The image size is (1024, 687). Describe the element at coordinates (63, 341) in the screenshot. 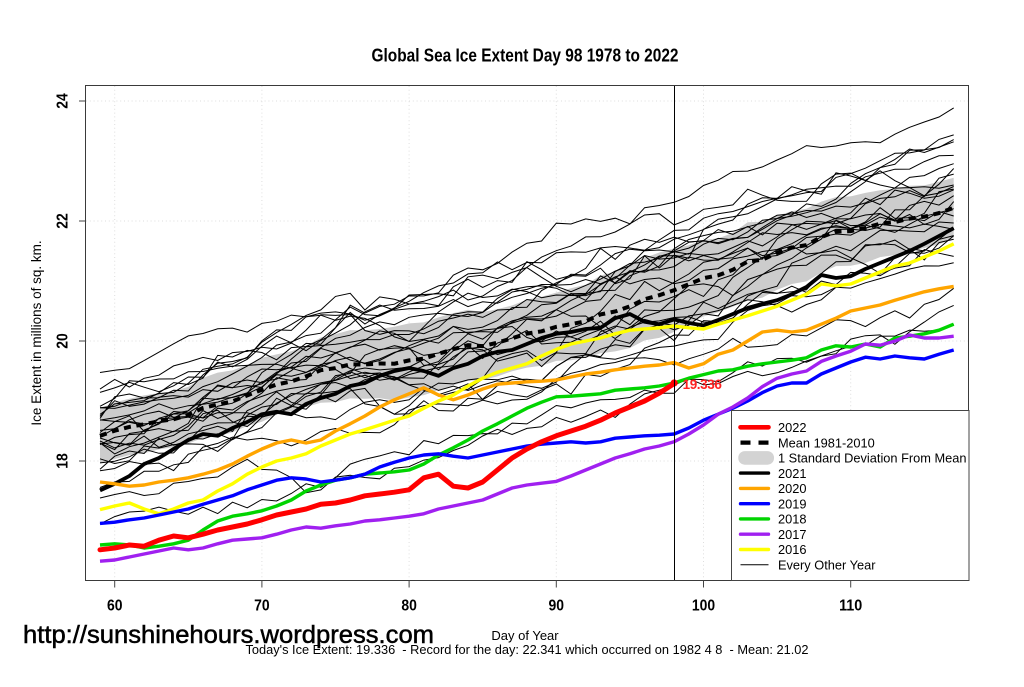

I see `svg-text: 20` at that location.